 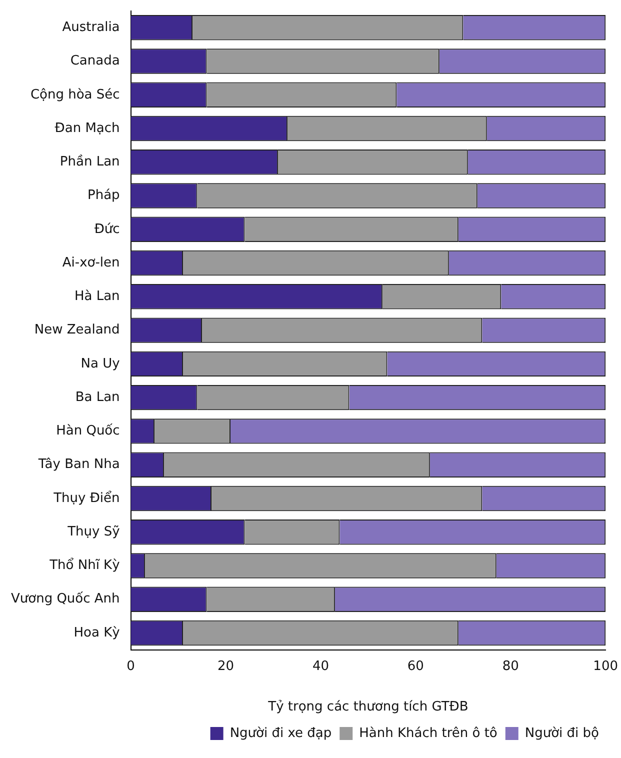 I want to click on y-tick-label: Đan Mạch, so click(x=87, y=128).